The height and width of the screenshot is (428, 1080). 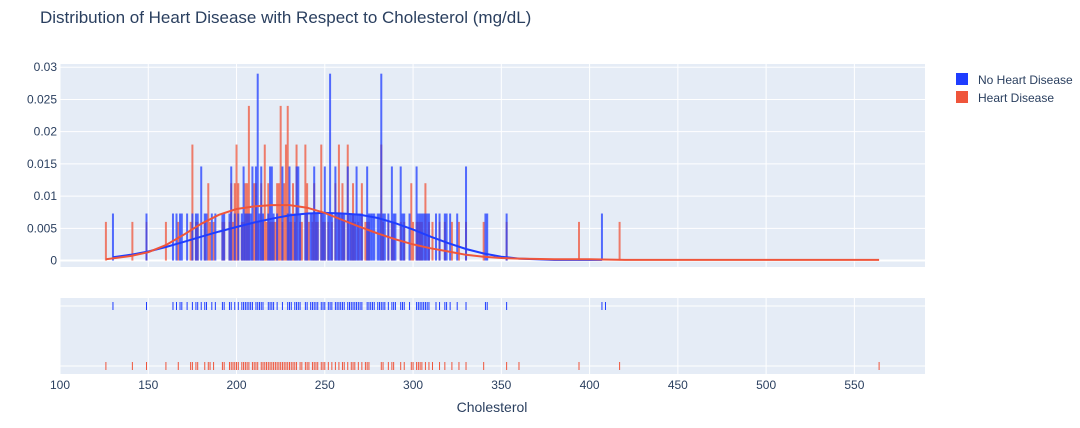 I want to click on x-axis-title: Cholesterol, so click(x=492, y=407).